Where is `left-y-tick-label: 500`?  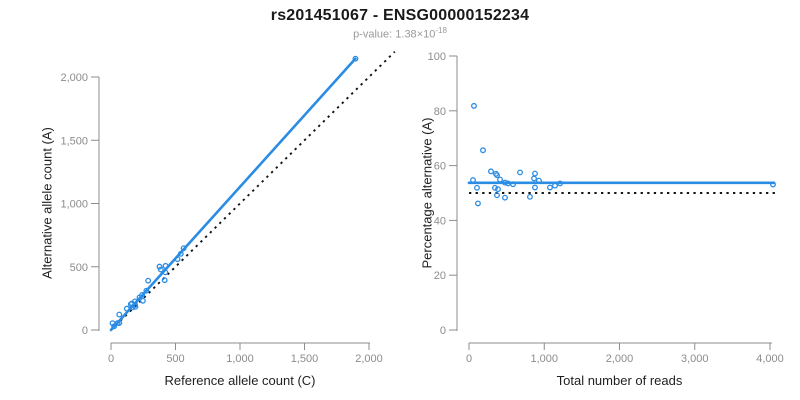
left-y-tick-label: 500 is located at coordinates (79, 268).